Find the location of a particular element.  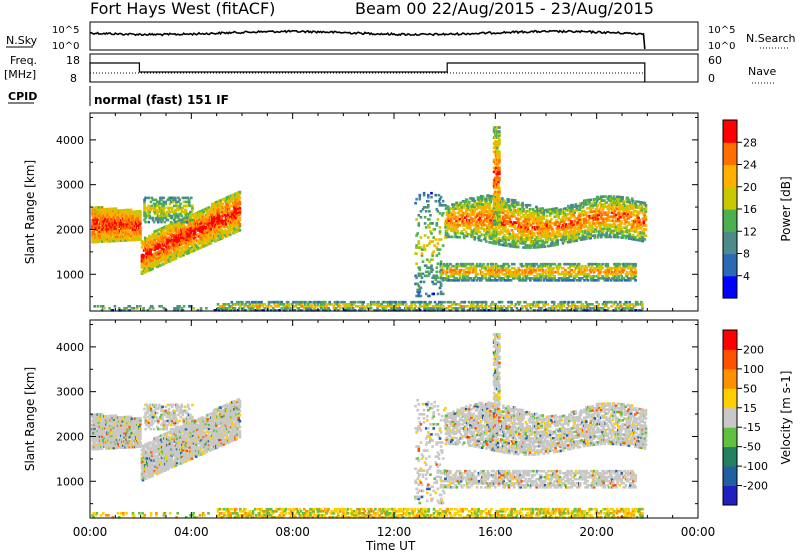

noise-trace is located at coordinates (367, 39).